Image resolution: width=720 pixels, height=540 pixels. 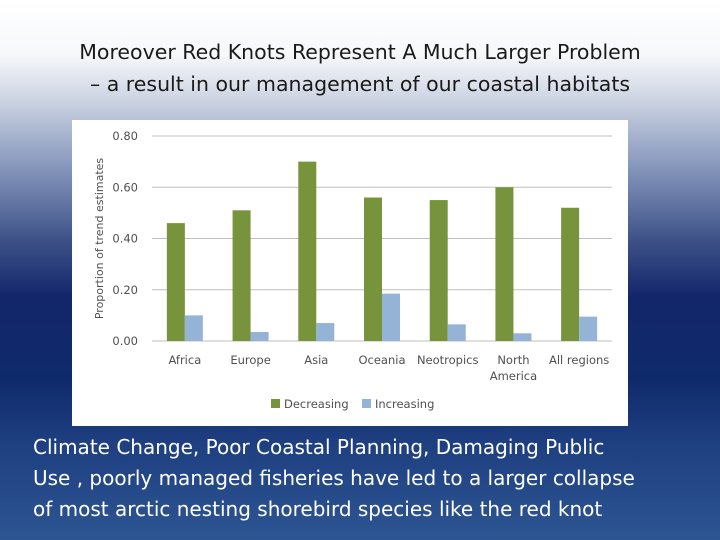 I want to click on y-tick-label: 0.00, so click(x=125, y=341).